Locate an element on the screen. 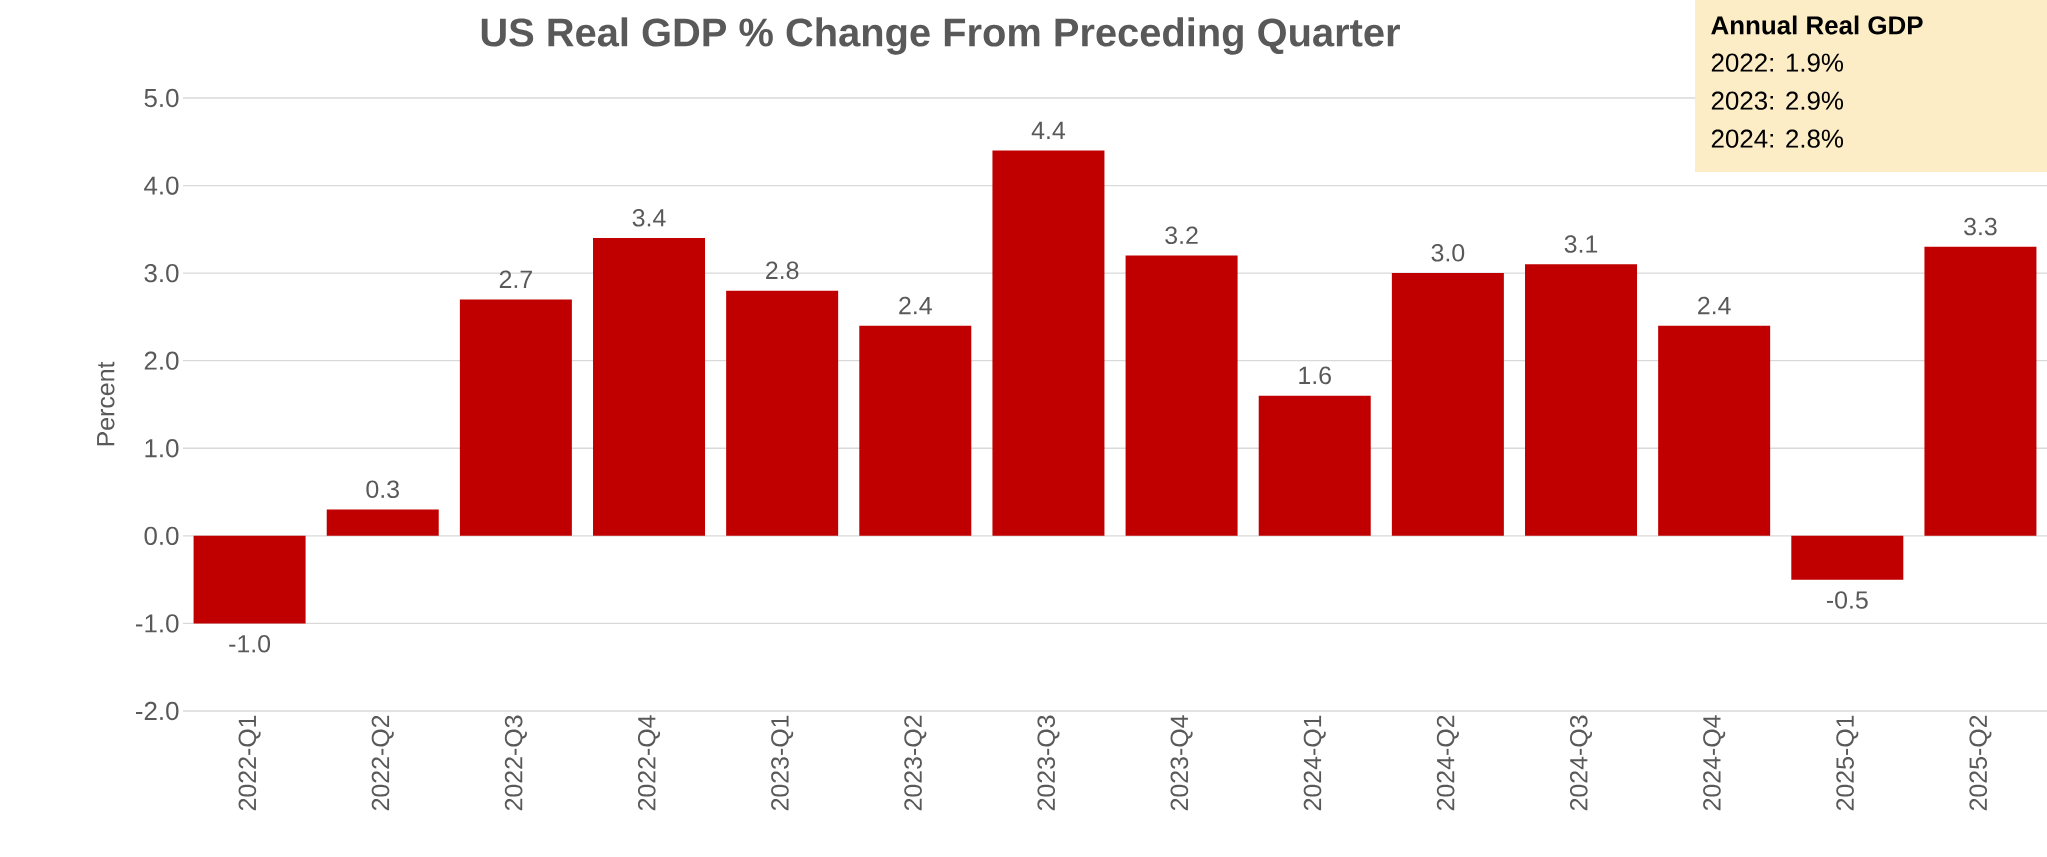  data-label: 4.4 is located at coordinates (1048, 130).